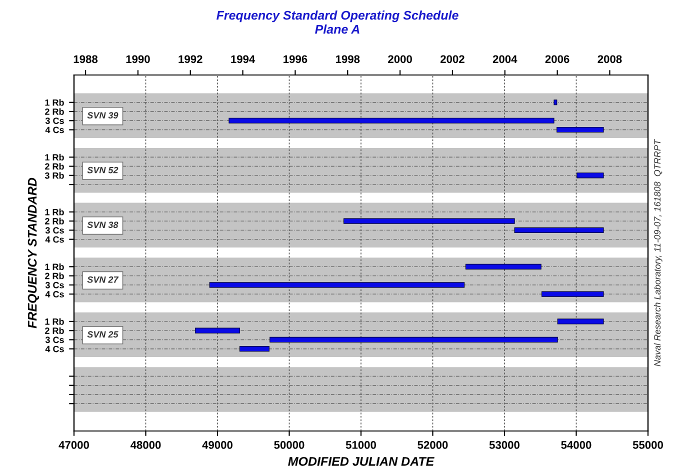 This screenshot has width=675, height=467. Describe the element at coordinates (73, 445) in the screenshot. I see `x-tick-label: 47000` at that location.